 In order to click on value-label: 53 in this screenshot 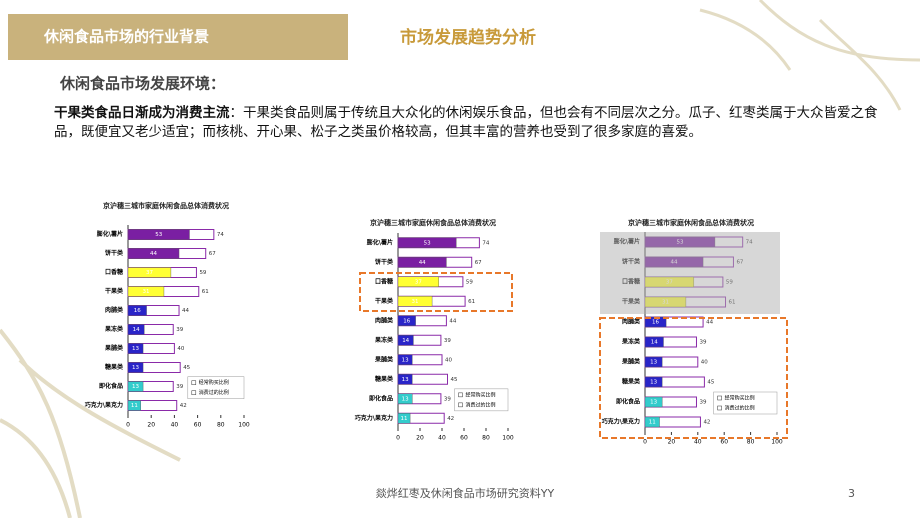, I will do `click(158, 235)`.